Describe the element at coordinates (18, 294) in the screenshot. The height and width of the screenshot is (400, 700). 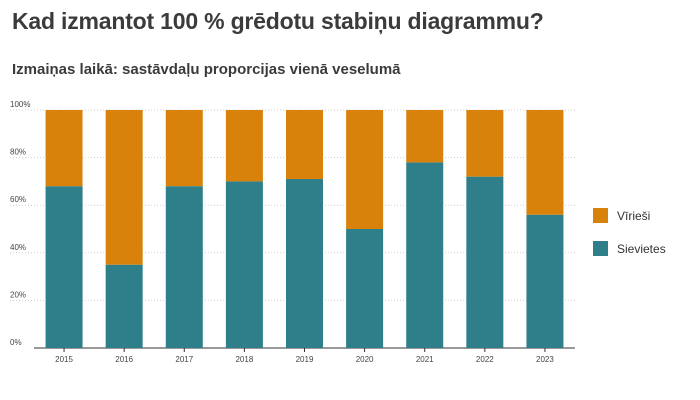
I see `y-tick-label: 20%` at that location.